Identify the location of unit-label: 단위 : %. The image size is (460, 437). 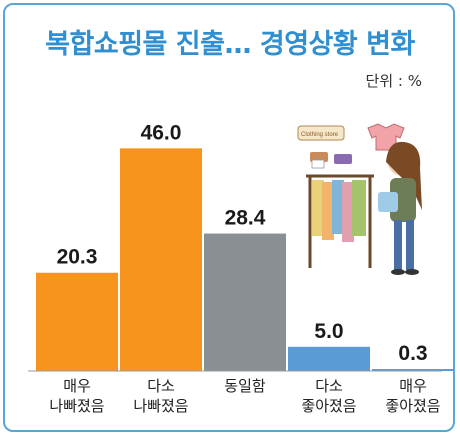
(393, 81).